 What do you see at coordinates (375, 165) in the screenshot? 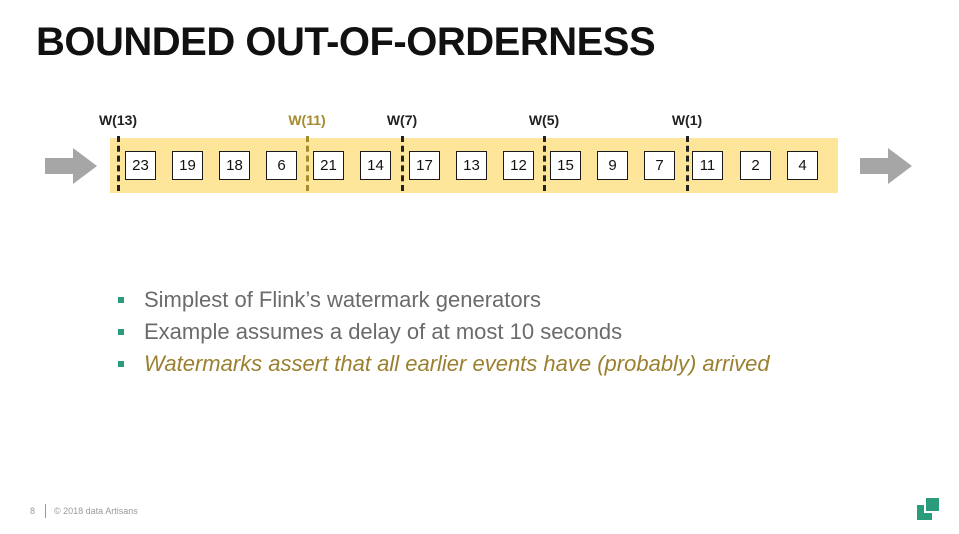
I see `event-box: 14` at bounding box center [375, 165].